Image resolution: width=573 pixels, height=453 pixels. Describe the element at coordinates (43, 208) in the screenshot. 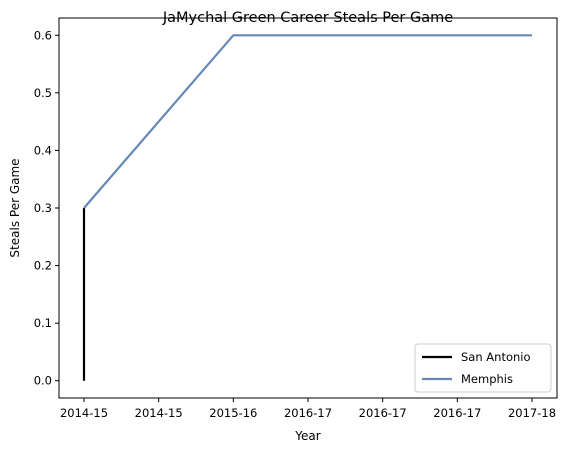

I see `y-tick-label: 0.3` at that location.